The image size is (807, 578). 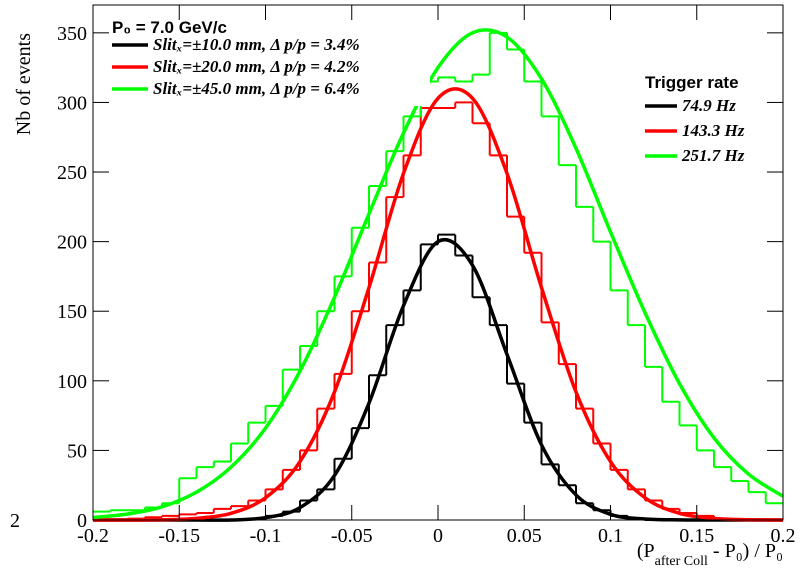 What do you see at coordinates (266, 536) in the screenshot?
I see `x-tick-label: -0.1` at bounding box center [266, 536].